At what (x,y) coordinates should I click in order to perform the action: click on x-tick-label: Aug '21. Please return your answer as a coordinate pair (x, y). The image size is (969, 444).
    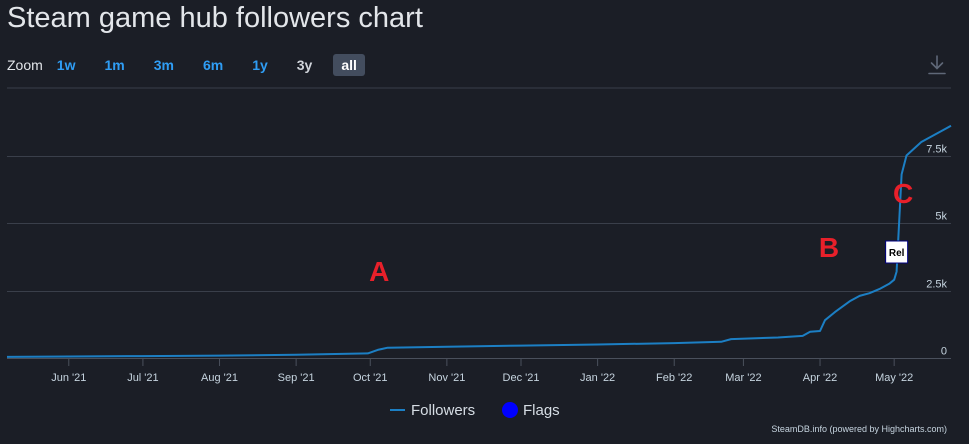
    Looking at the image, I should click on (219, 378).